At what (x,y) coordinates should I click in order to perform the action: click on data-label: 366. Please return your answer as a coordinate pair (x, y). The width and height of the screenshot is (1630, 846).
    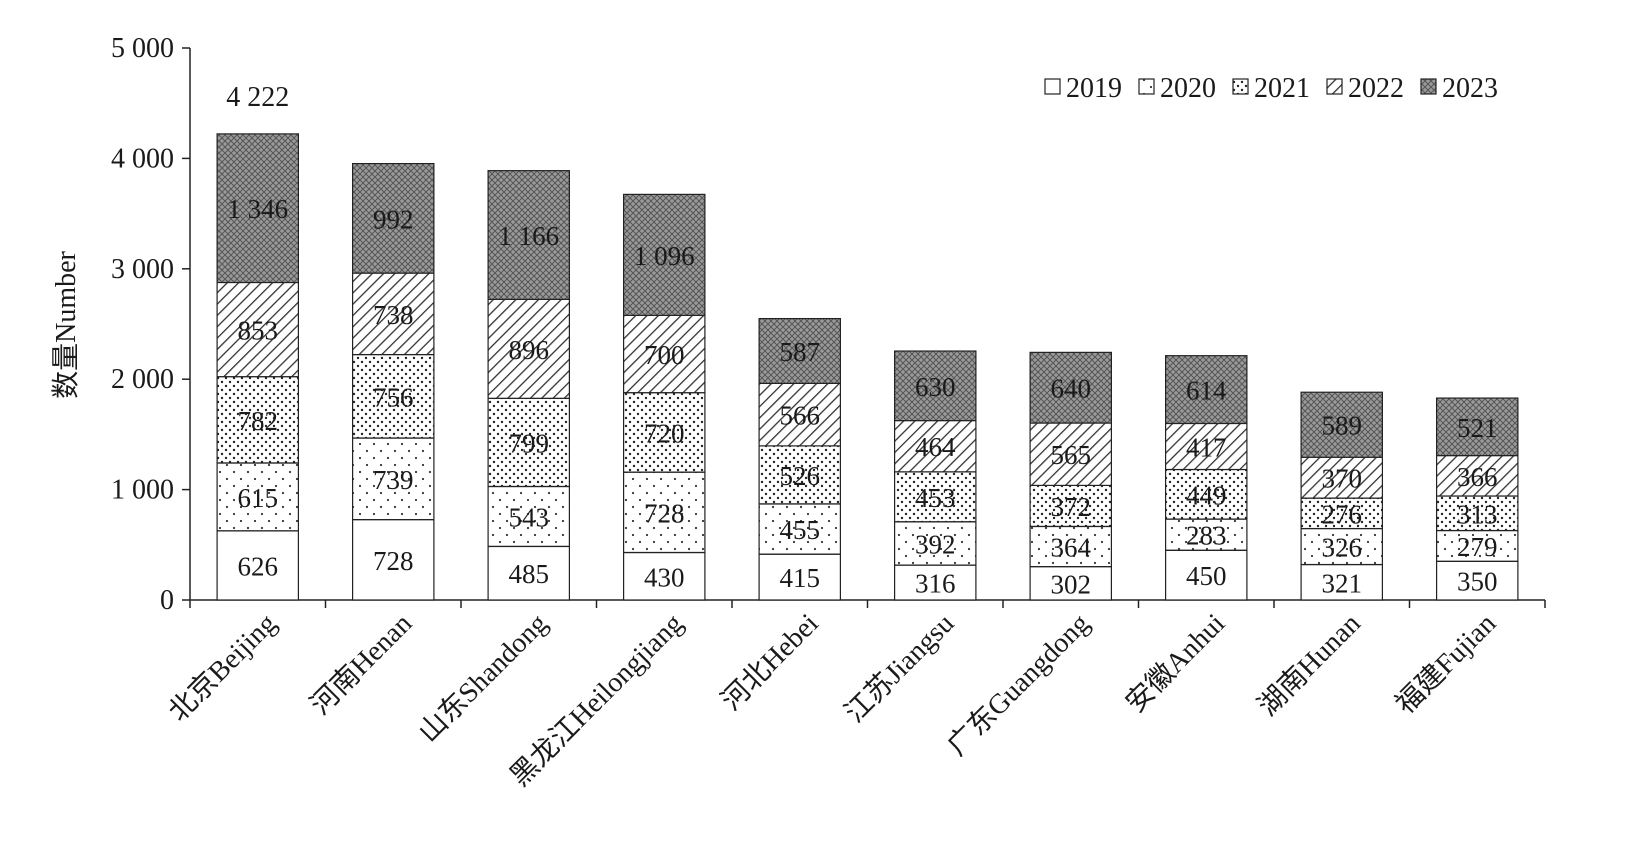
    Looking at the image, I should click on (1477, 477).